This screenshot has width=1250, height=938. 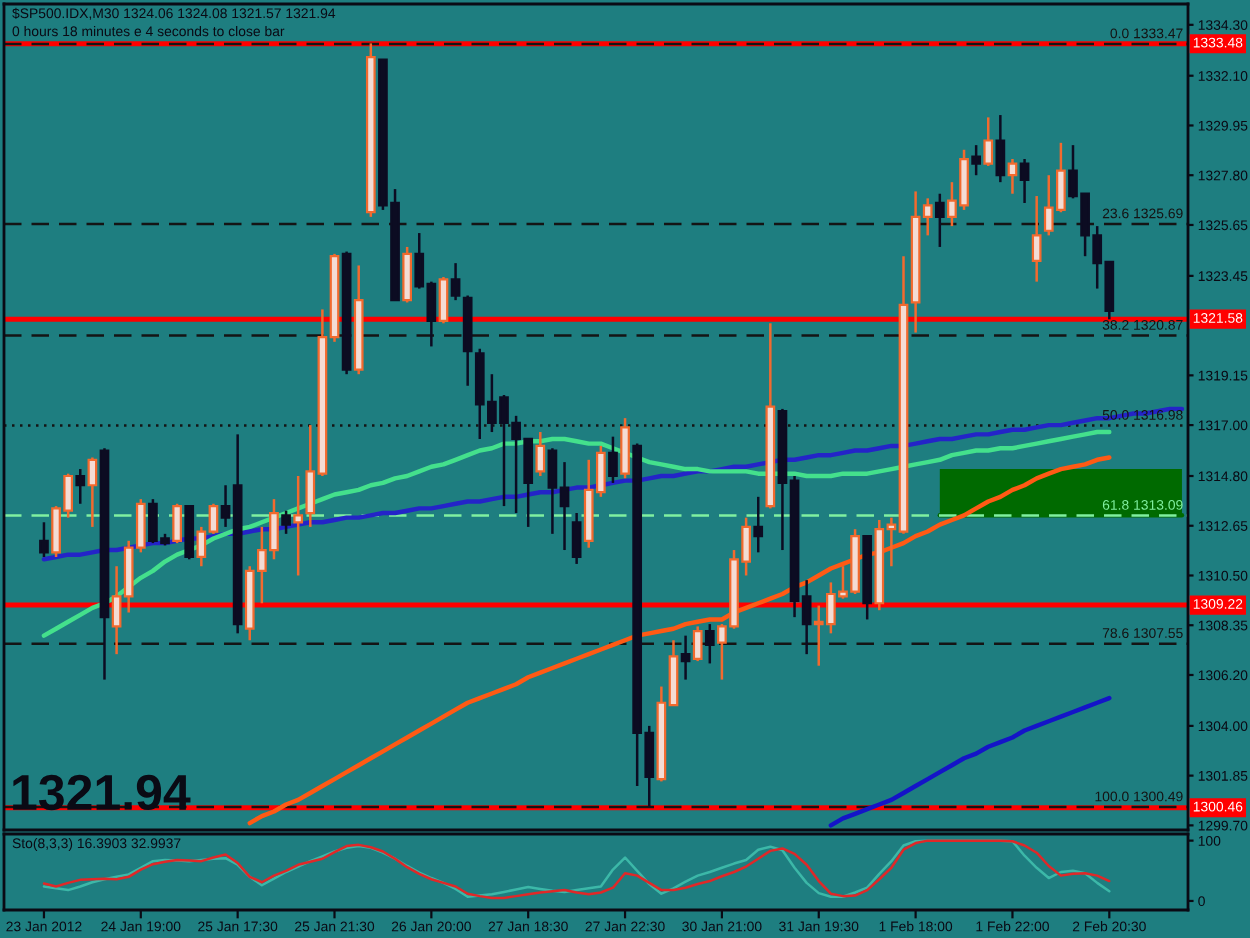 I want to click on annotation: 1321.94, so click(x=102, y=792).